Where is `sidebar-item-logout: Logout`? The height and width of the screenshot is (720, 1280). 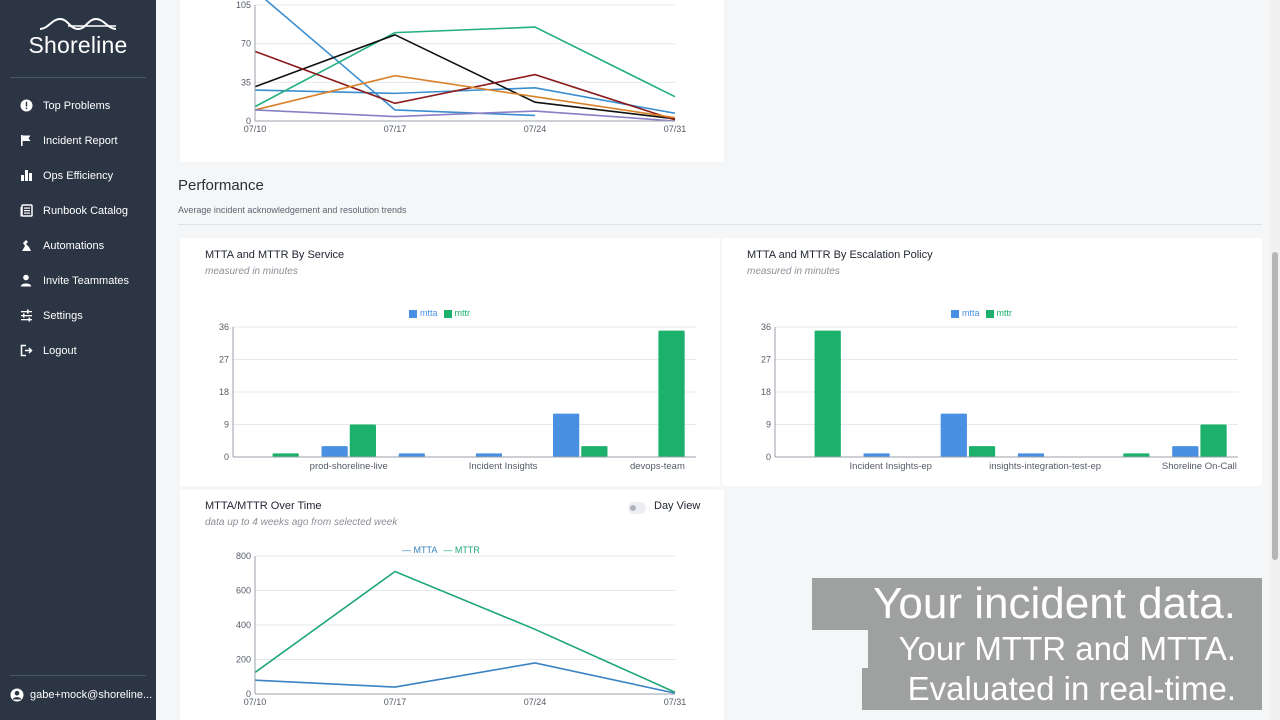
sidebar-item-logout: Logout is located at coordinates (78, 350).